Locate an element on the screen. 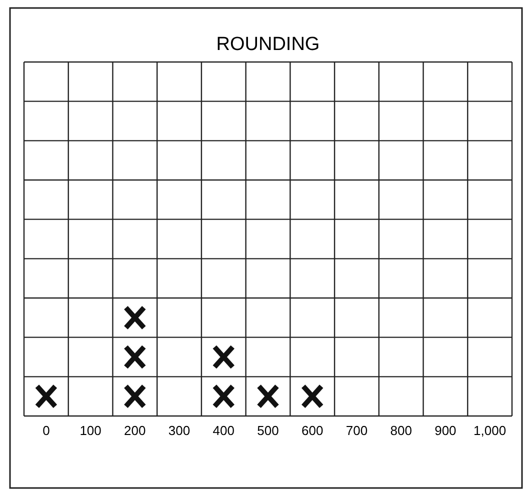 The image size is (532, 496). x-tick-label: 100 is located at coordinates (91, 430).